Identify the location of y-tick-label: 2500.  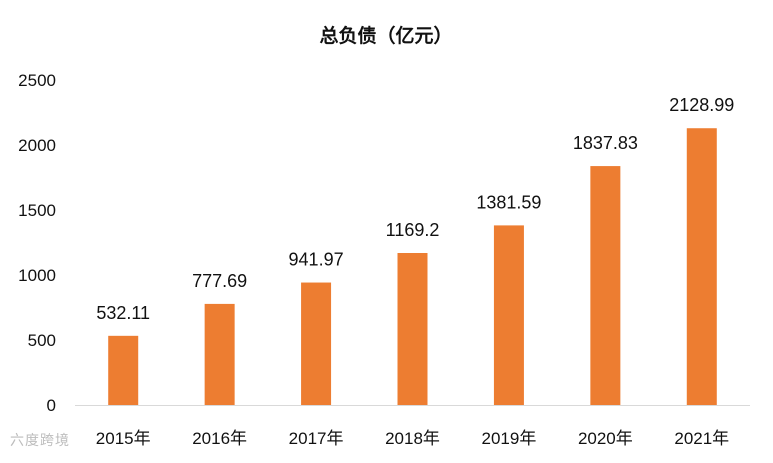
(37, 80).